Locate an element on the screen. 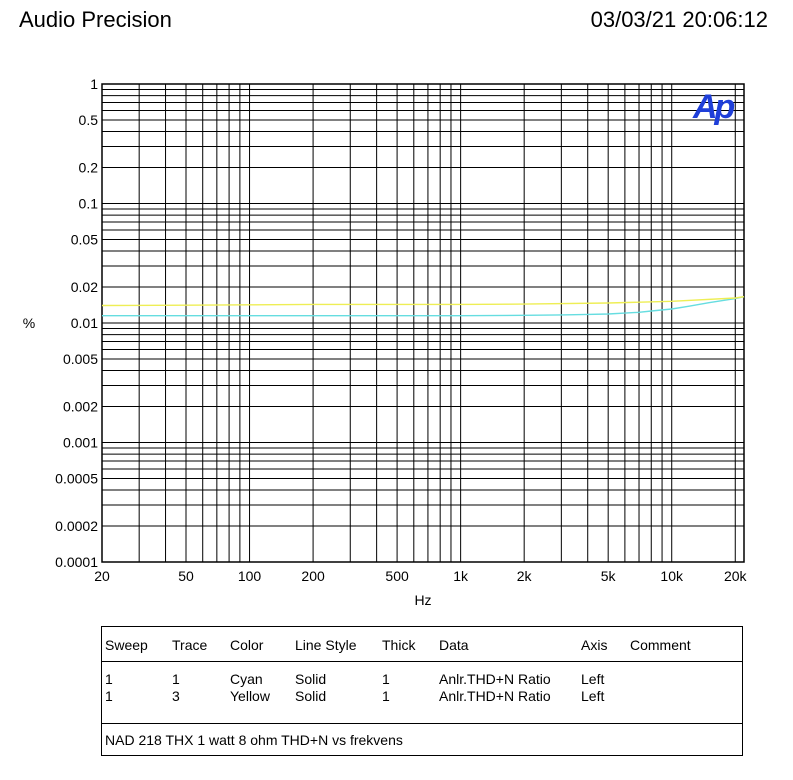  legend-row-trace: 1 is located at coordinates (176, 679).